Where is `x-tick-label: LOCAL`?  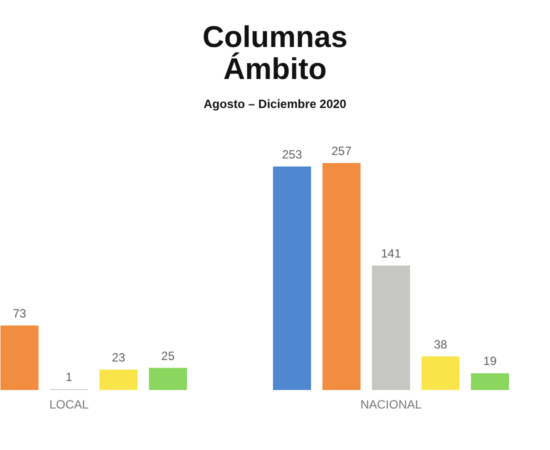 x-tick-label: LOCAL is located at coordinates (69, 405).